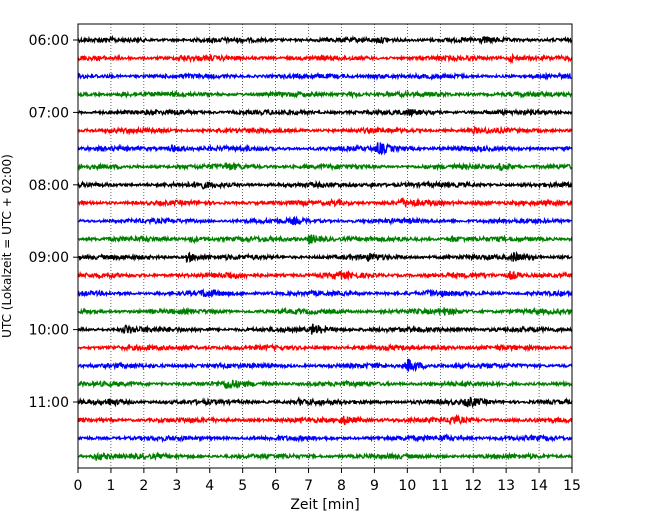 This screenshot has width=650, height=520. I want to click on x-tick-label: 14, so click(539, 486).